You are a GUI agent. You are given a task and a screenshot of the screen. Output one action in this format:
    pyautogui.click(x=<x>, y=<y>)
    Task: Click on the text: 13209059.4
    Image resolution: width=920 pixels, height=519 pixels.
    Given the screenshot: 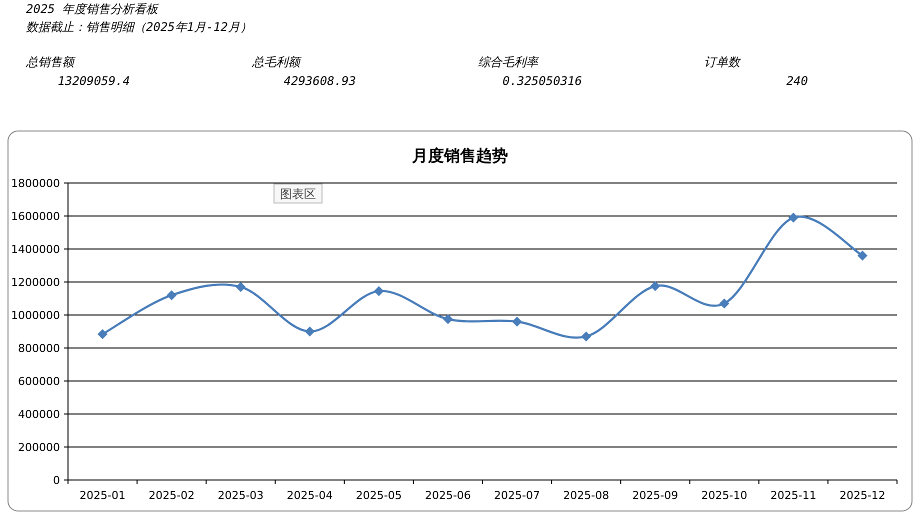 What is the action you would take?
    pyautogui.click(x=94, y=81)
    